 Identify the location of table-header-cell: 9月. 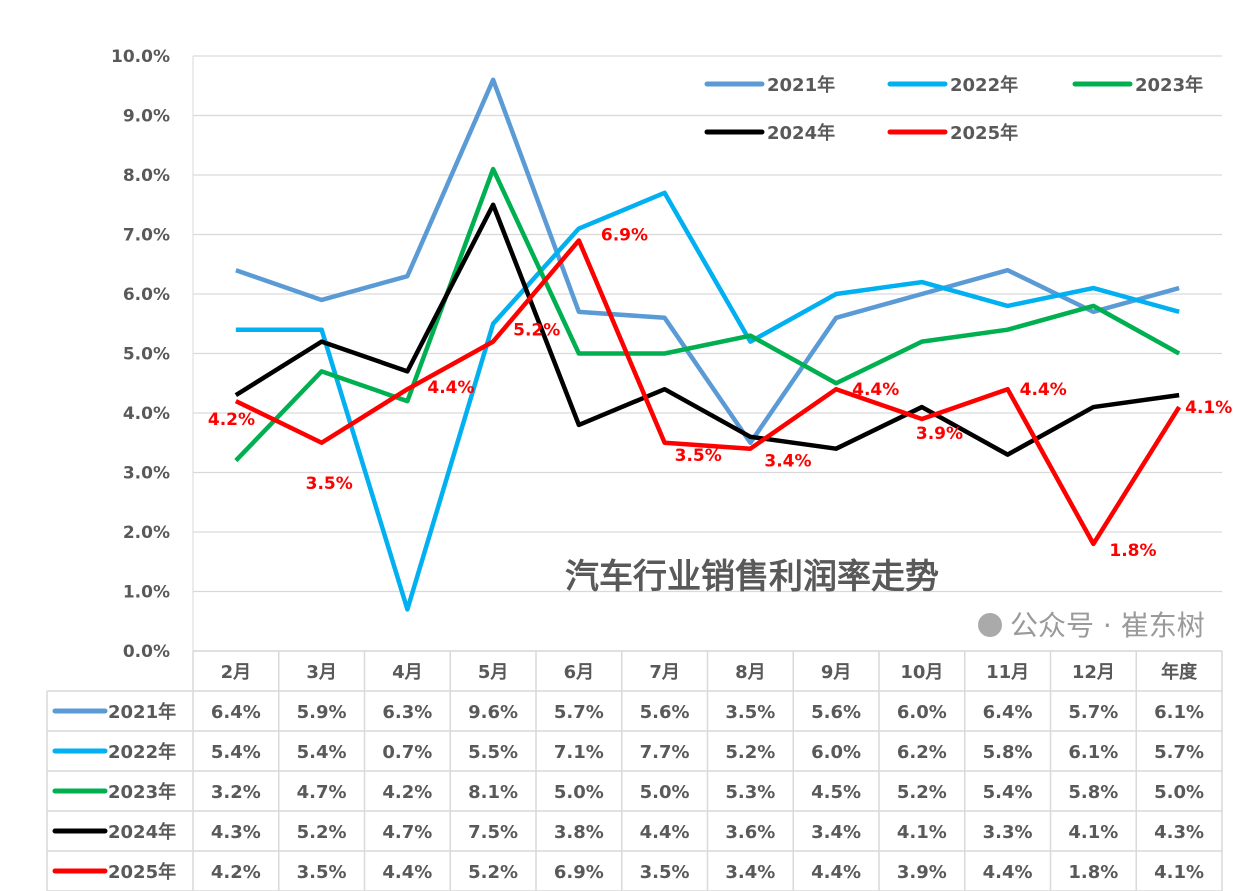
(836, 672).